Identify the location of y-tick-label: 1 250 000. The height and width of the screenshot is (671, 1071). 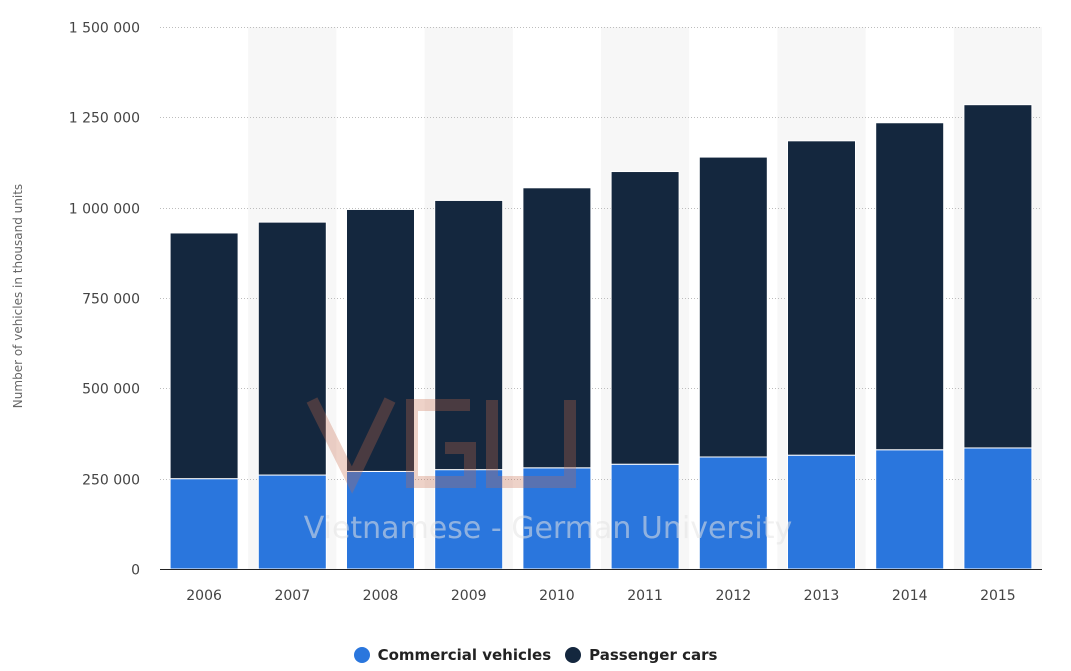
(104, 119).